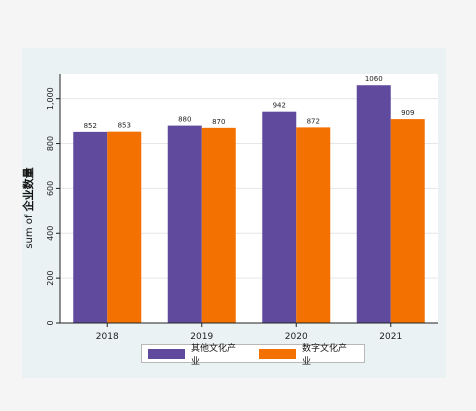 This screenshot has width=476, height=411. Describe the element at coordinates (184, 120) in the screenshot. I see `data-label: 880` at that location.